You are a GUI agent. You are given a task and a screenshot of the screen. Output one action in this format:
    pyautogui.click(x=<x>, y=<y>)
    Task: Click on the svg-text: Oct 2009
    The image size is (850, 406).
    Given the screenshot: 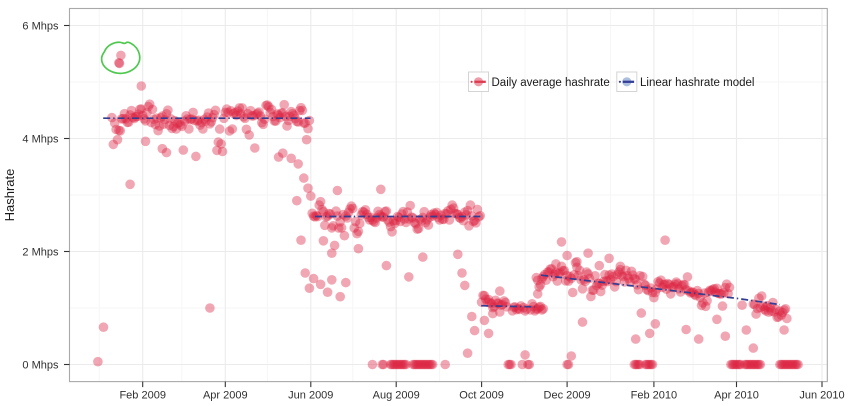 What is the action you would take?
    pyautogui.click(x=481, y=395)
    